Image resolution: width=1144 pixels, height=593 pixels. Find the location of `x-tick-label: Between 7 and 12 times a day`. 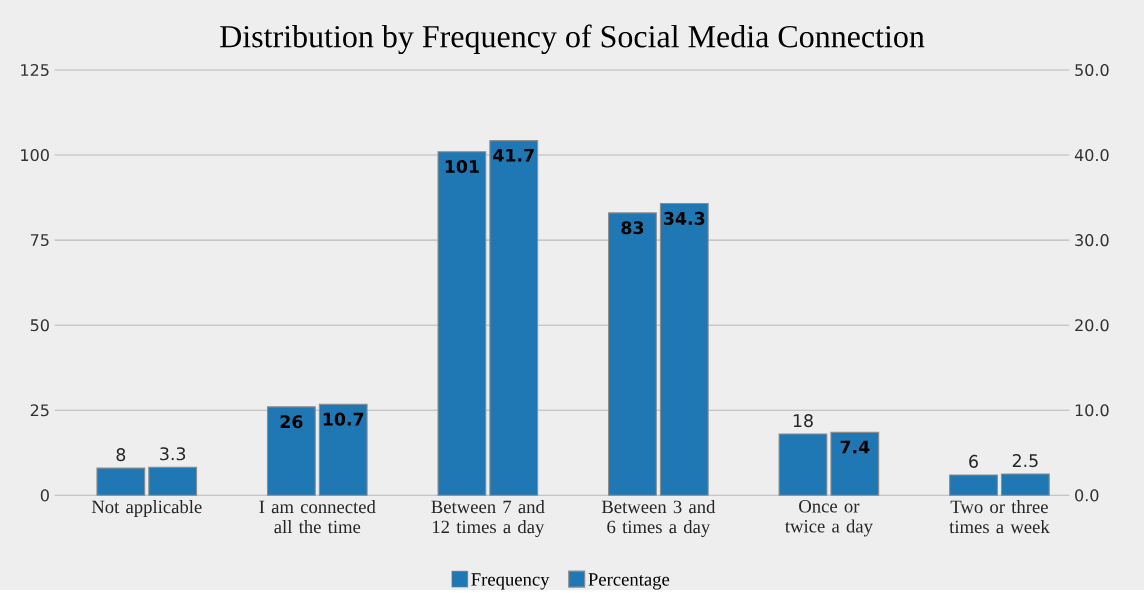

x-tick-label: Between 7 and 12 times a day is located at coordinates (488, 519).